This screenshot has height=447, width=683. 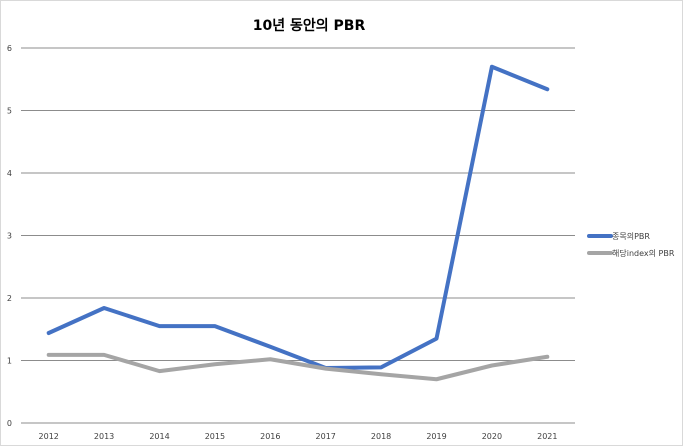 What do you see at coordinates (9, 423) in the screenshot?
I see `y-tick-label: 0` at bounding box center [9, 423].